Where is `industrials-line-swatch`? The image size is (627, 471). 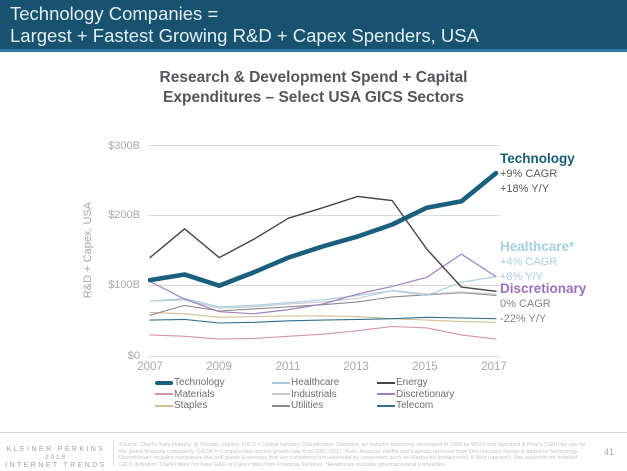
industrials-line-swatch is located at coordinates (281, 394).